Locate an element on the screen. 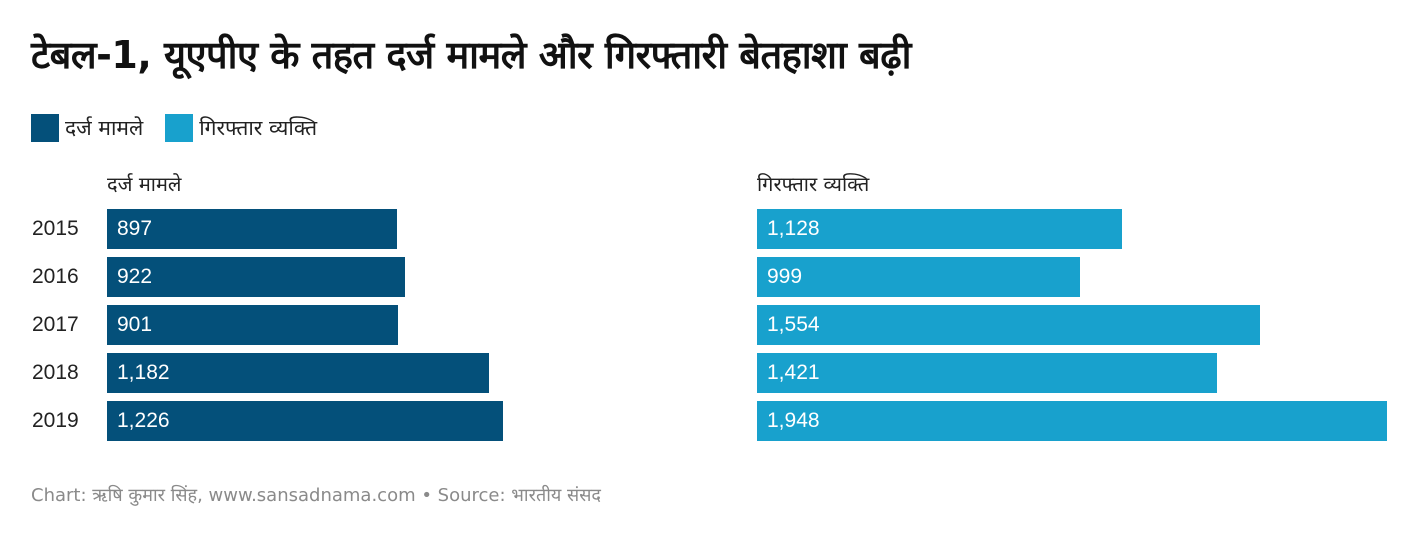 The image size is (1415, 534). panel-title-arrests: गिरफ्तार व्यक्ति is located at coordinates (813, 184).